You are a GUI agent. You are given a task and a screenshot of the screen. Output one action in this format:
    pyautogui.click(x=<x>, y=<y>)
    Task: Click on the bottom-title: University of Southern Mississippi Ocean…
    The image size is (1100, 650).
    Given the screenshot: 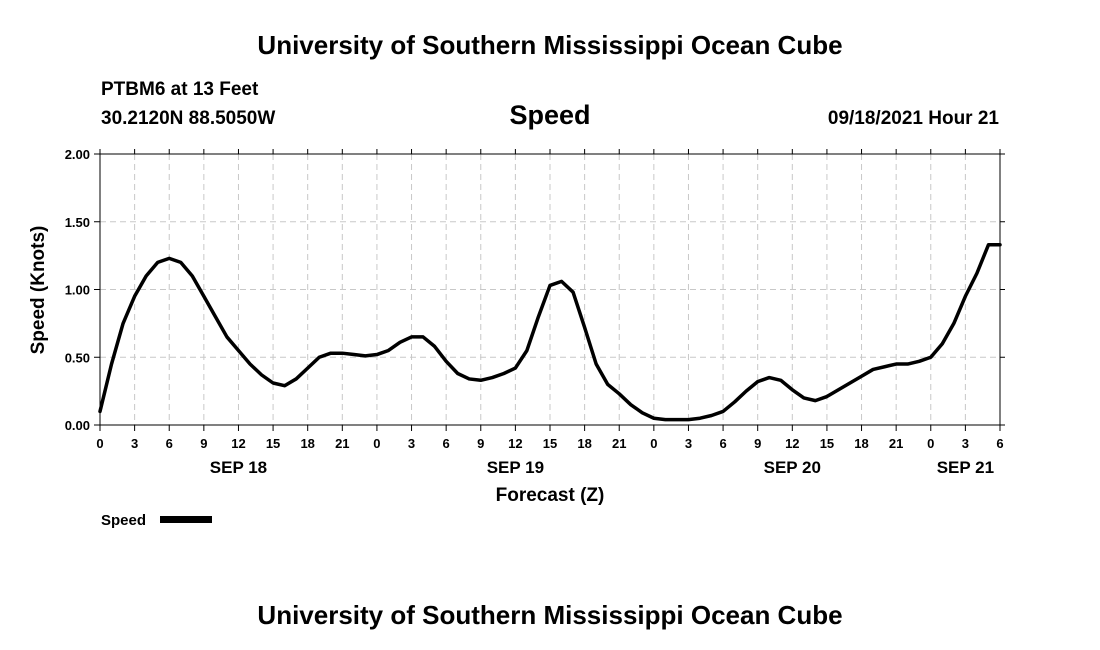 What is the action you would take?
    pyautogui.click(x=549, y=615)
    